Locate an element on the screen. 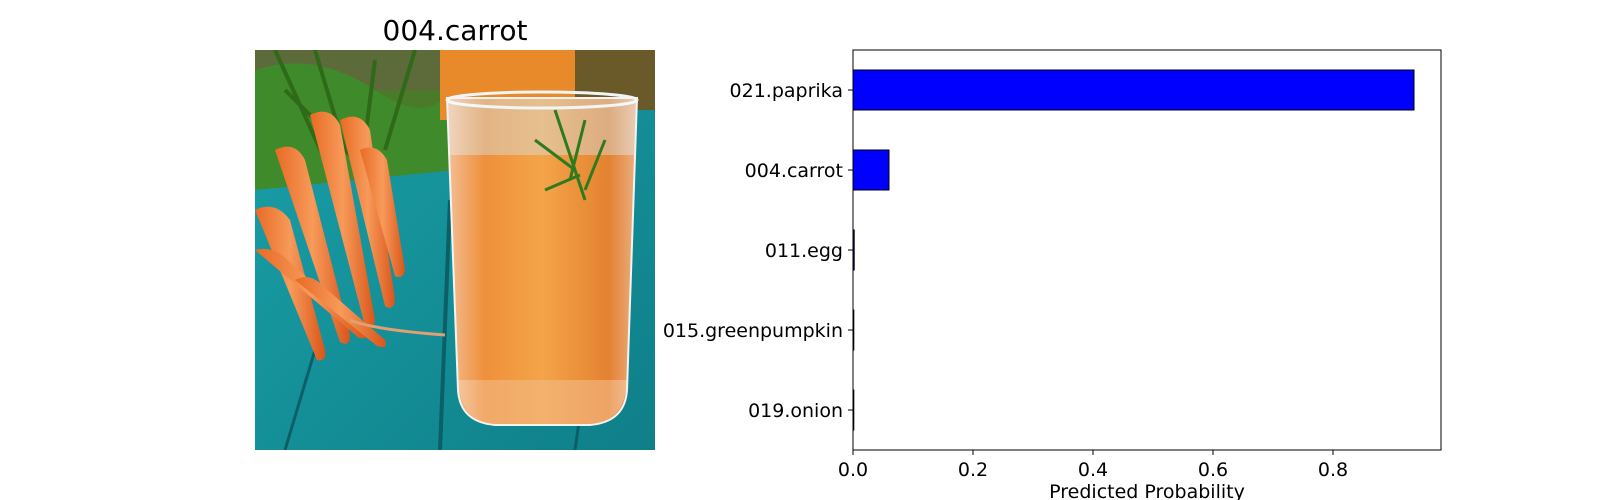 This screenshot has height=500, width=1600. y-tick-label: 011.egg is located at coordinates (804, 251).